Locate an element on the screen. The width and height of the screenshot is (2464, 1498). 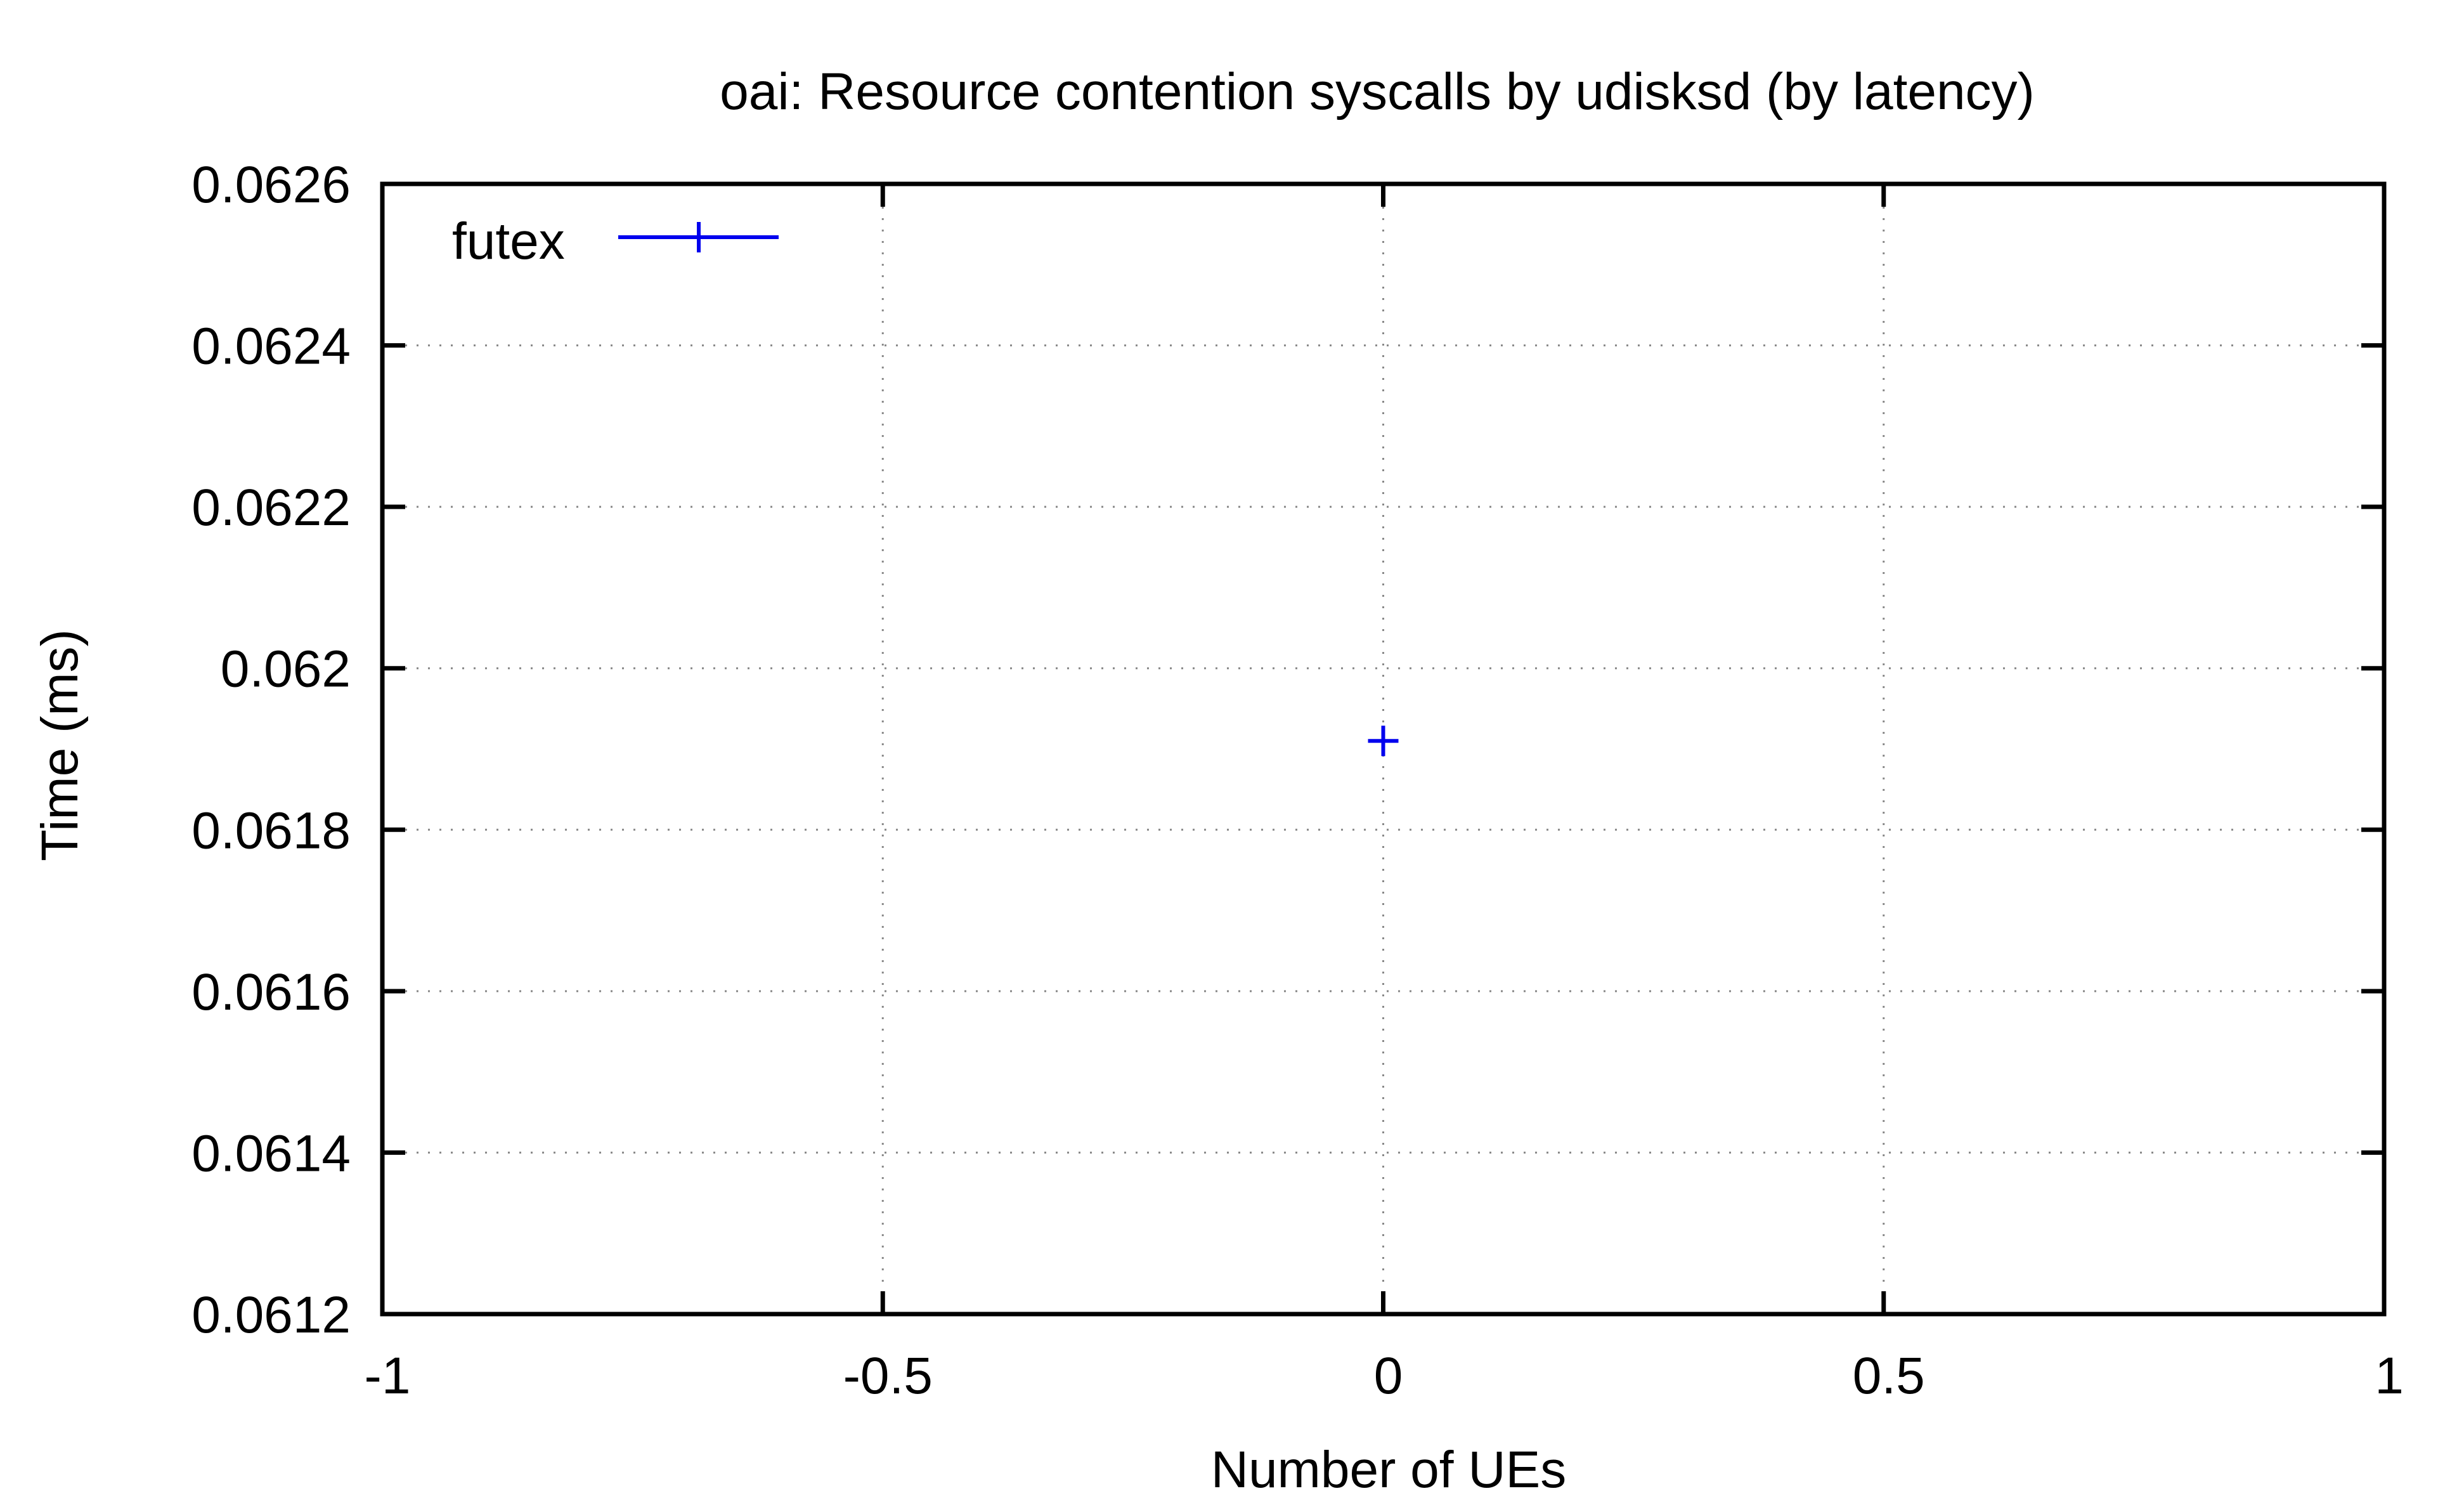
legend-marker-futex is located at coordinates (699, 237).